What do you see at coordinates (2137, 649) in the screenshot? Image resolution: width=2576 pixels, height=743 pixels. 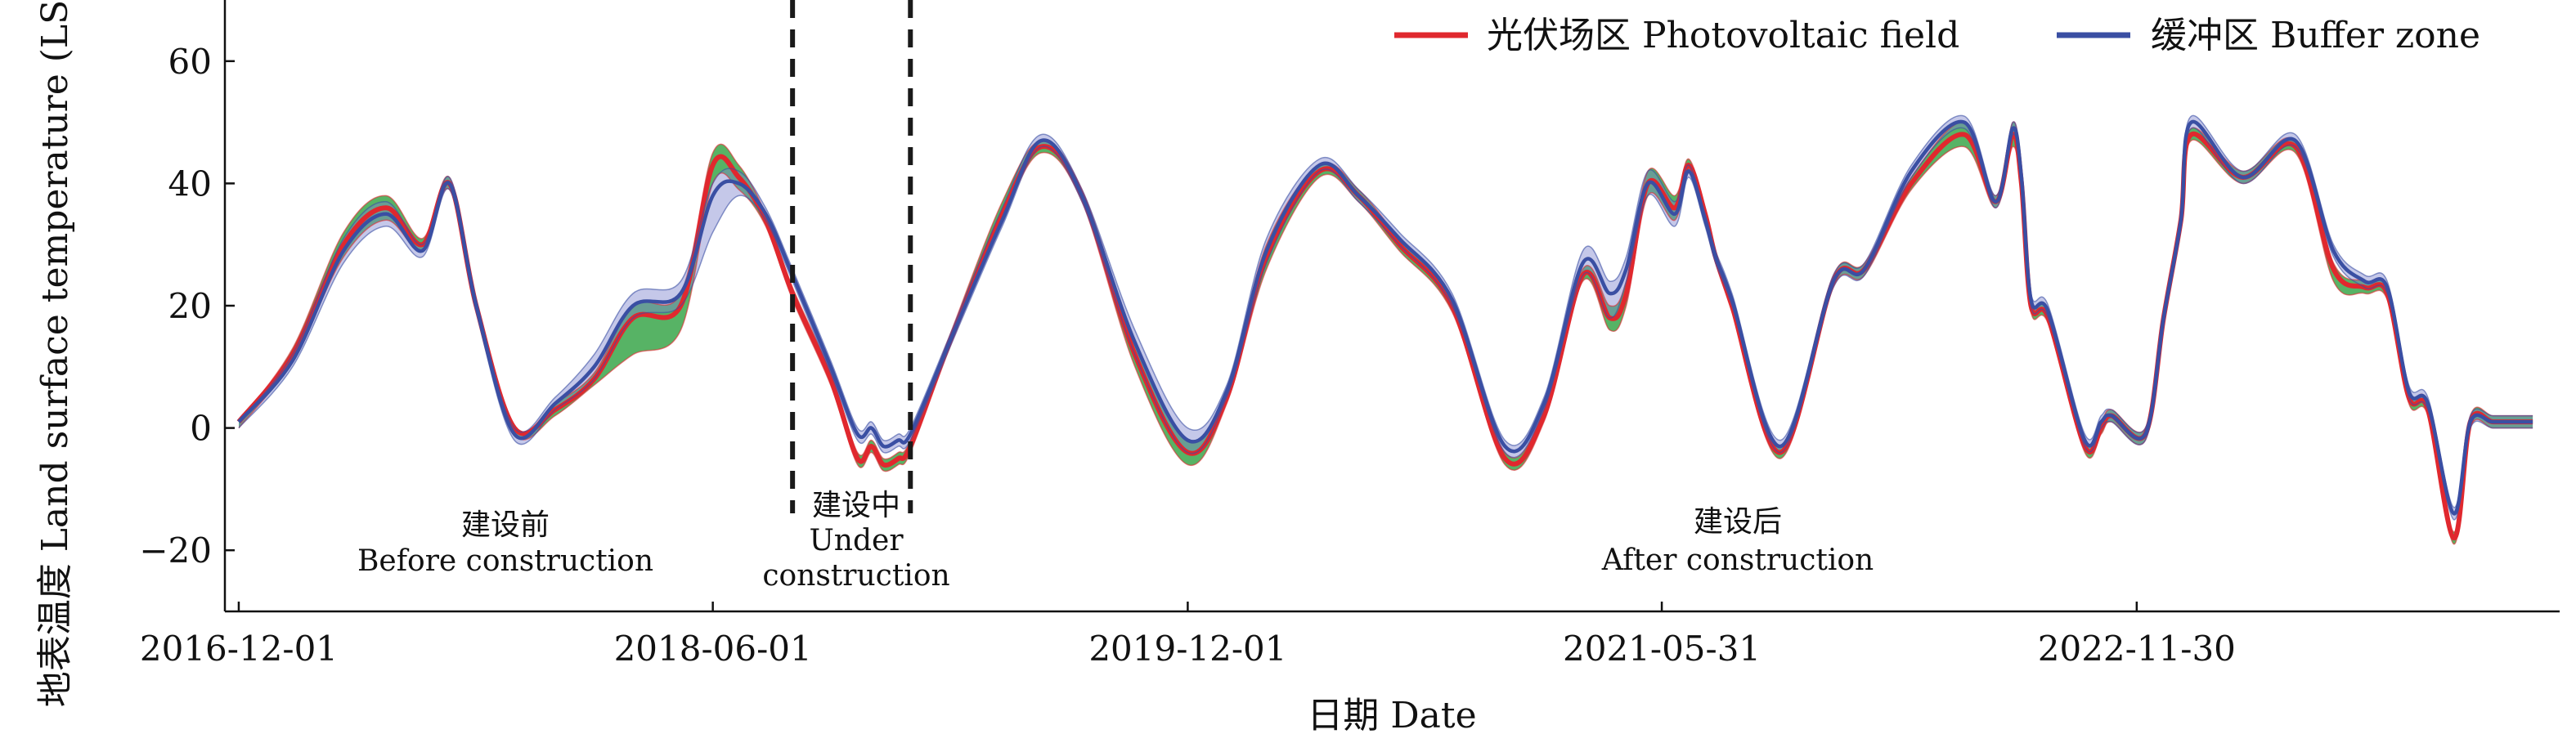 I see `x-tick-label: 2022-11-30` at bounding box center [2137, 649].